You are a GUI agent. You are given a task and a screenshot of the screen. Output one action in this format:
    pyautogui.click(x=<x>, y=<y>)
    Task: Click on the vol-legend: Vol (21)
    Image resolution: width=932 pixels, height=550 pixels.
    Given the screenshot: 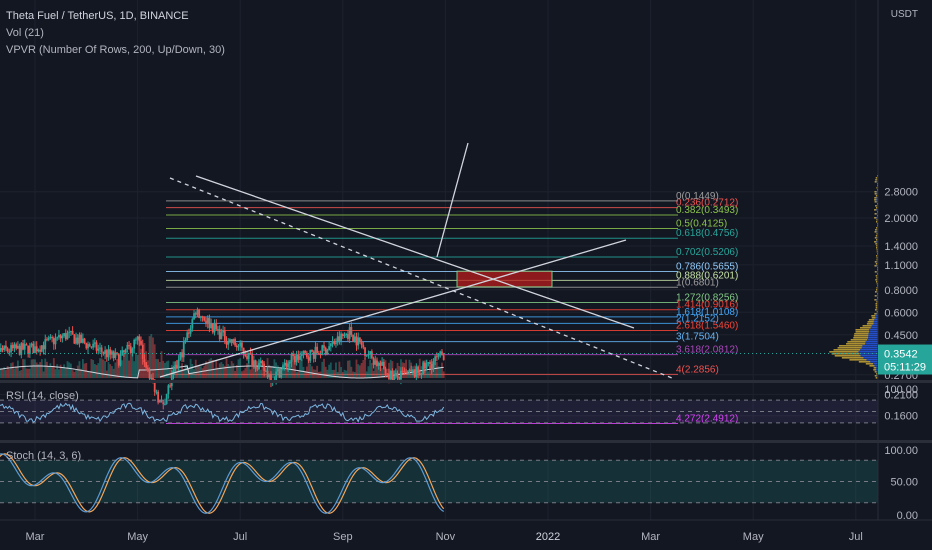 What is the action you would take?
    pyautogui.click(x=25, y=33)
    